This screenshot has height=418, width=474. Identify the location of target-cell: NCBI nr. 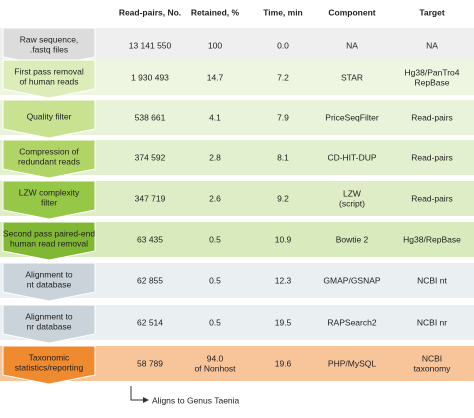
(432, 322).